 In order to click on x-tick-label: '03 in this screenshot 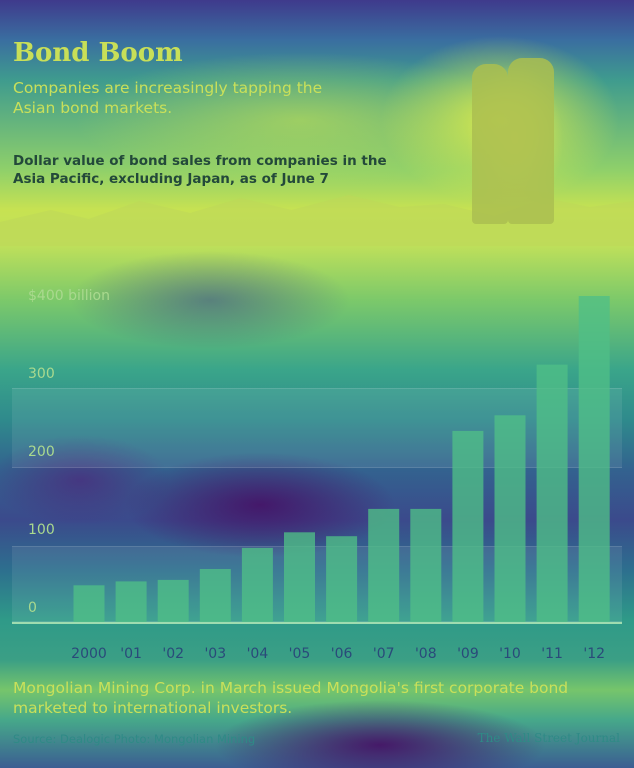, I will do `click(215, 654)`.